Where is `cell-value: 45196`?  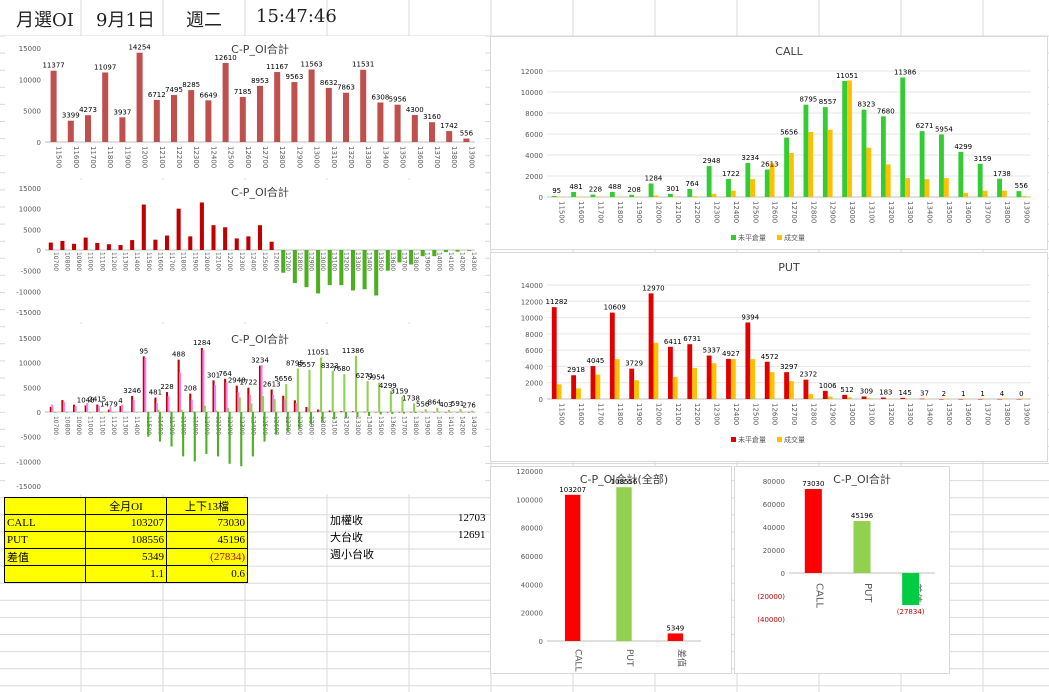
cell-value: 45196 is located at coordinates (207, 540).